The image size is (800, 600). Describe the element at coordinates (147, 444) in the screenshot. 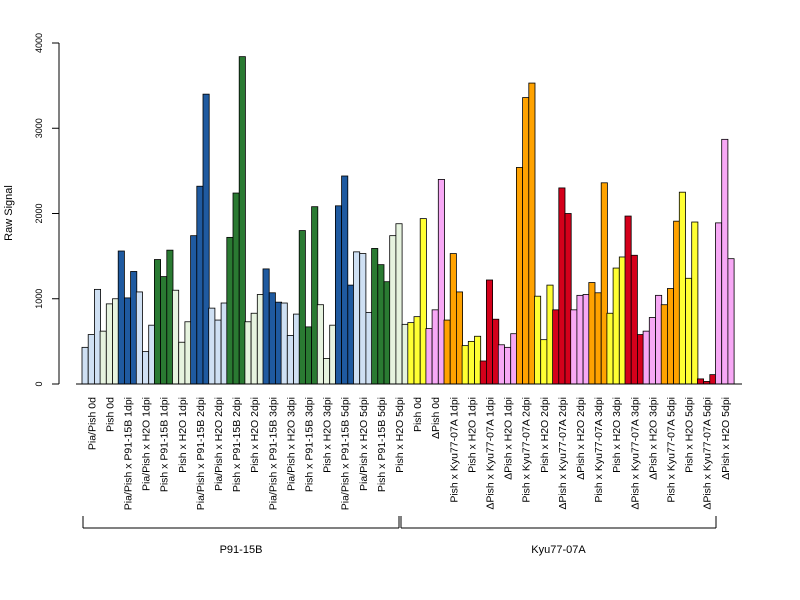

I see `category-label: Pia/Pish x H2O 1dpi` at that location.